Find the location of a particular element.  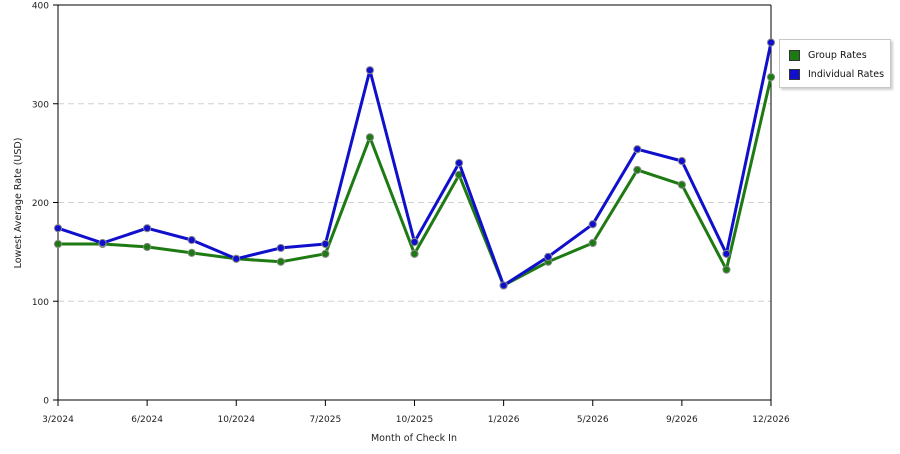

x-tick-label: 6/2024 is located at coordinates (147, 420).